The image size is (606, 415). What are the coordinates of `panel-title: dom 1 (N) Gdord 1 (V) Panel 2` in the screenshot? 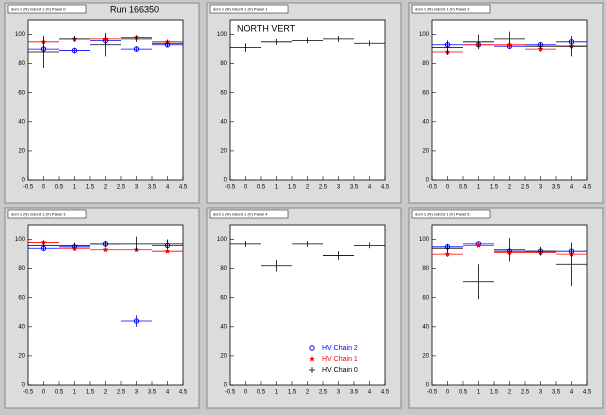 It's located at (442, 9).